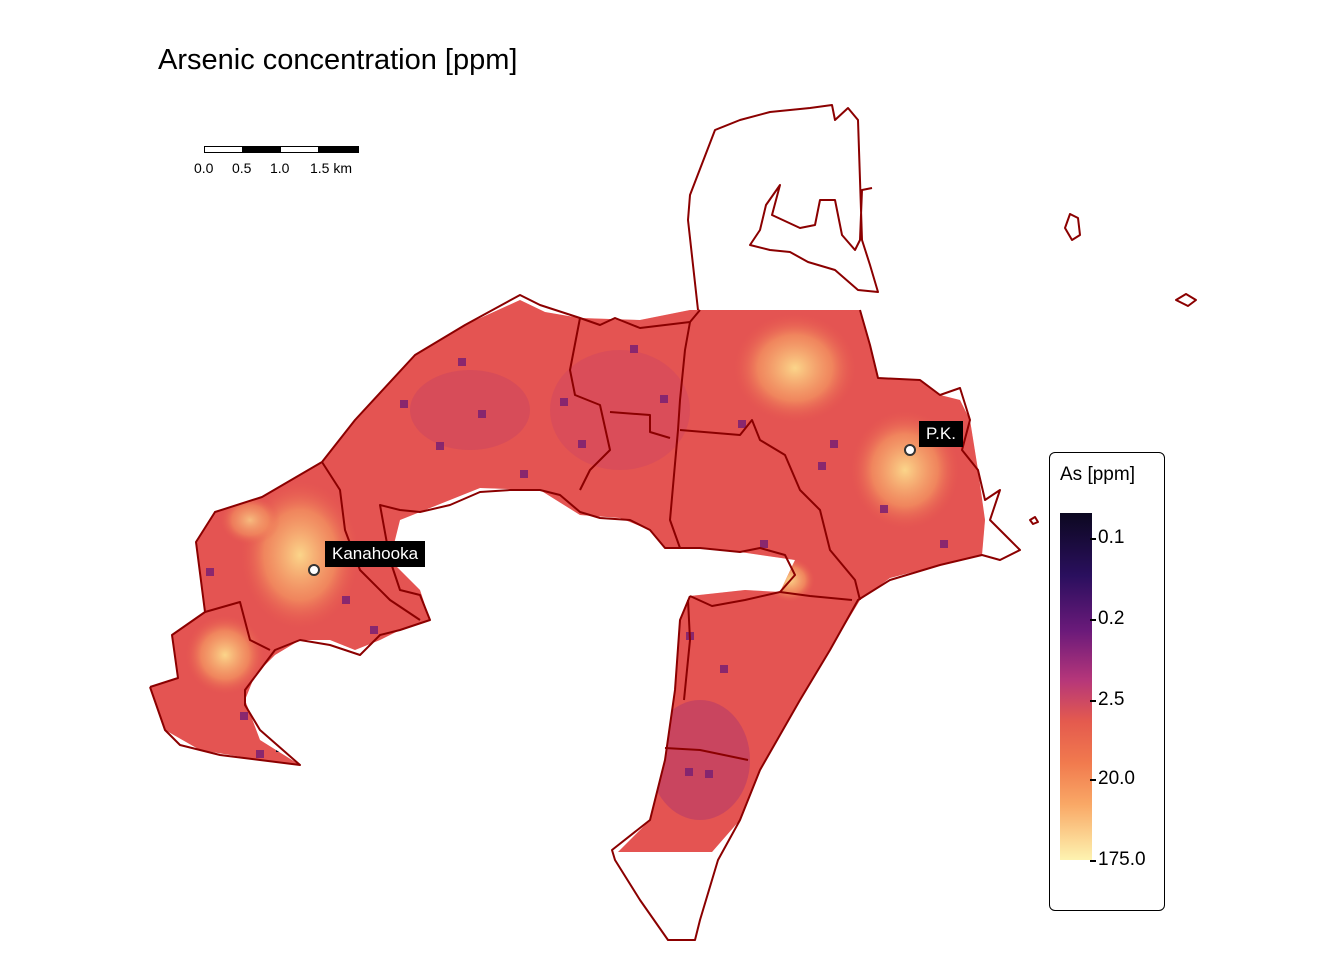 This screenshot has width=1344, height=960. I want to click on pk-marker, so click(910, 450).